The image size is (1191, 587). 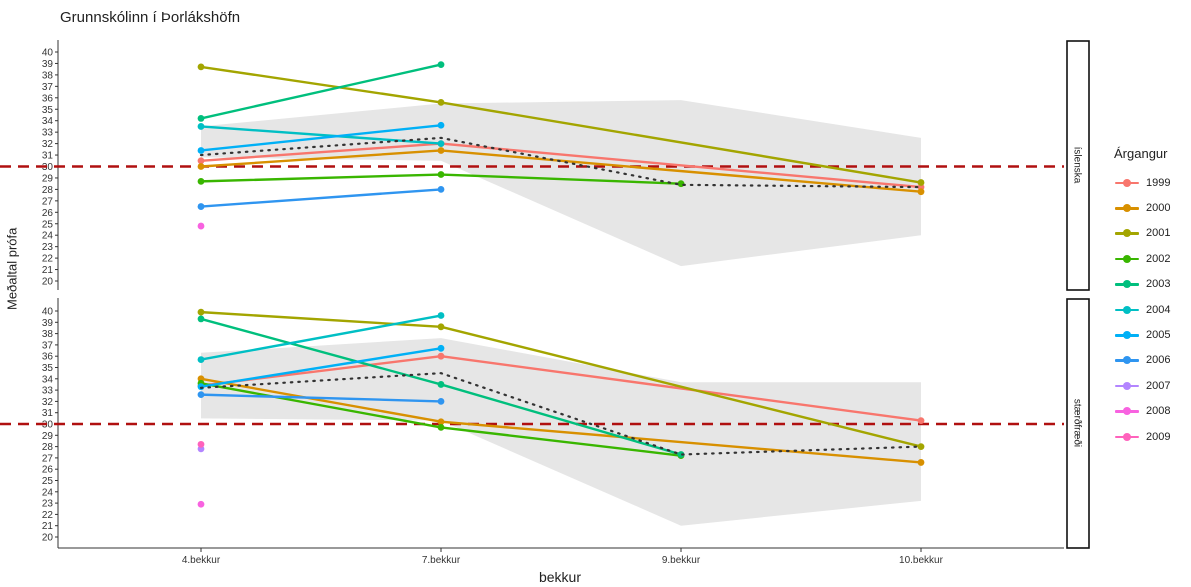 I want to click on legend-item-2005: 2005, so click(x=1142, y=334).